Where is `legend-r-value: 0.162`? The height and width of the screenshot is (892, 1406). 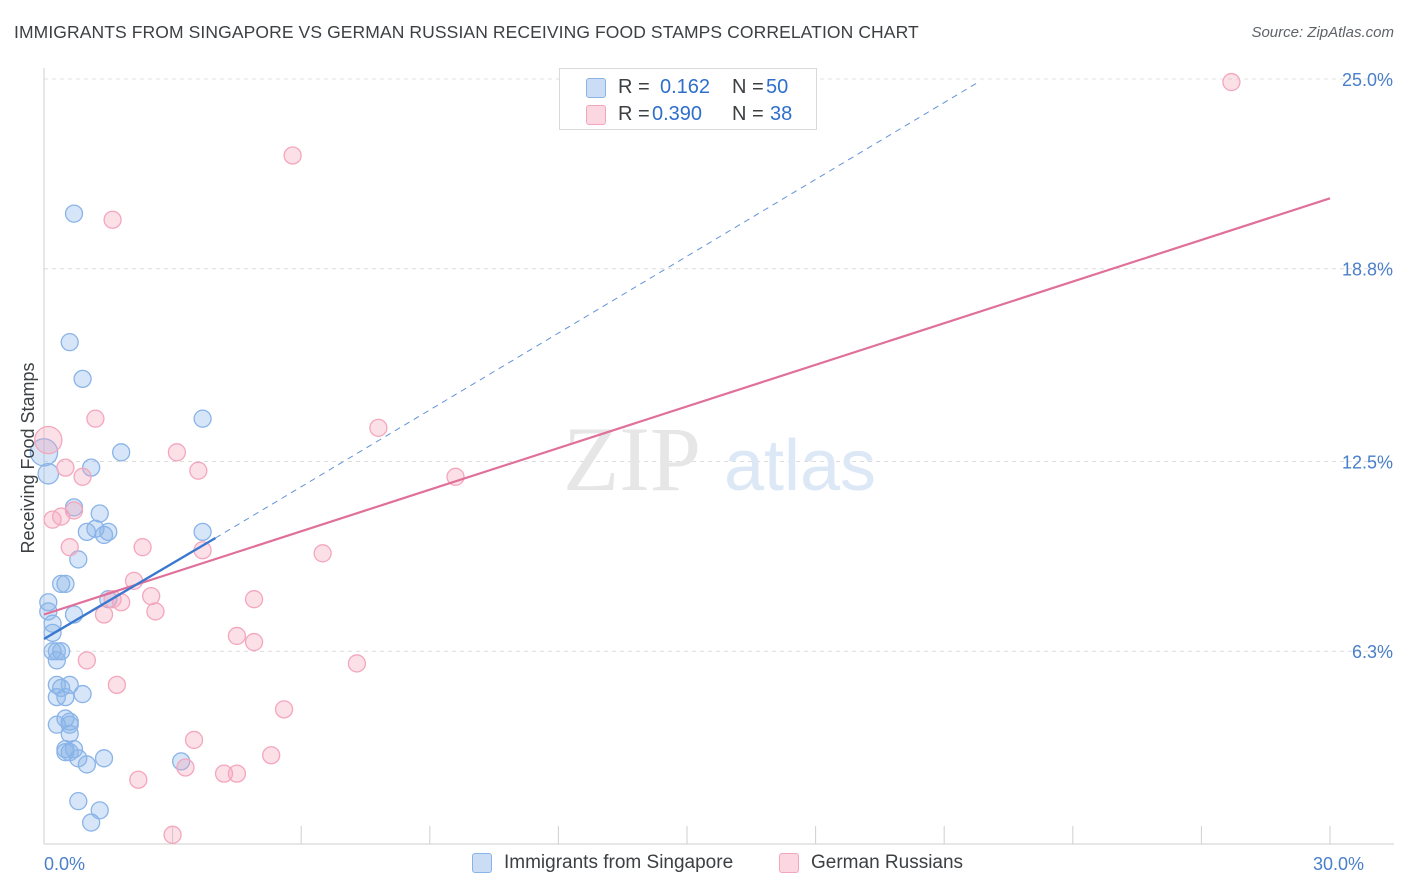
legend-r-value: 0.162 is located at coordinates (685, 87).